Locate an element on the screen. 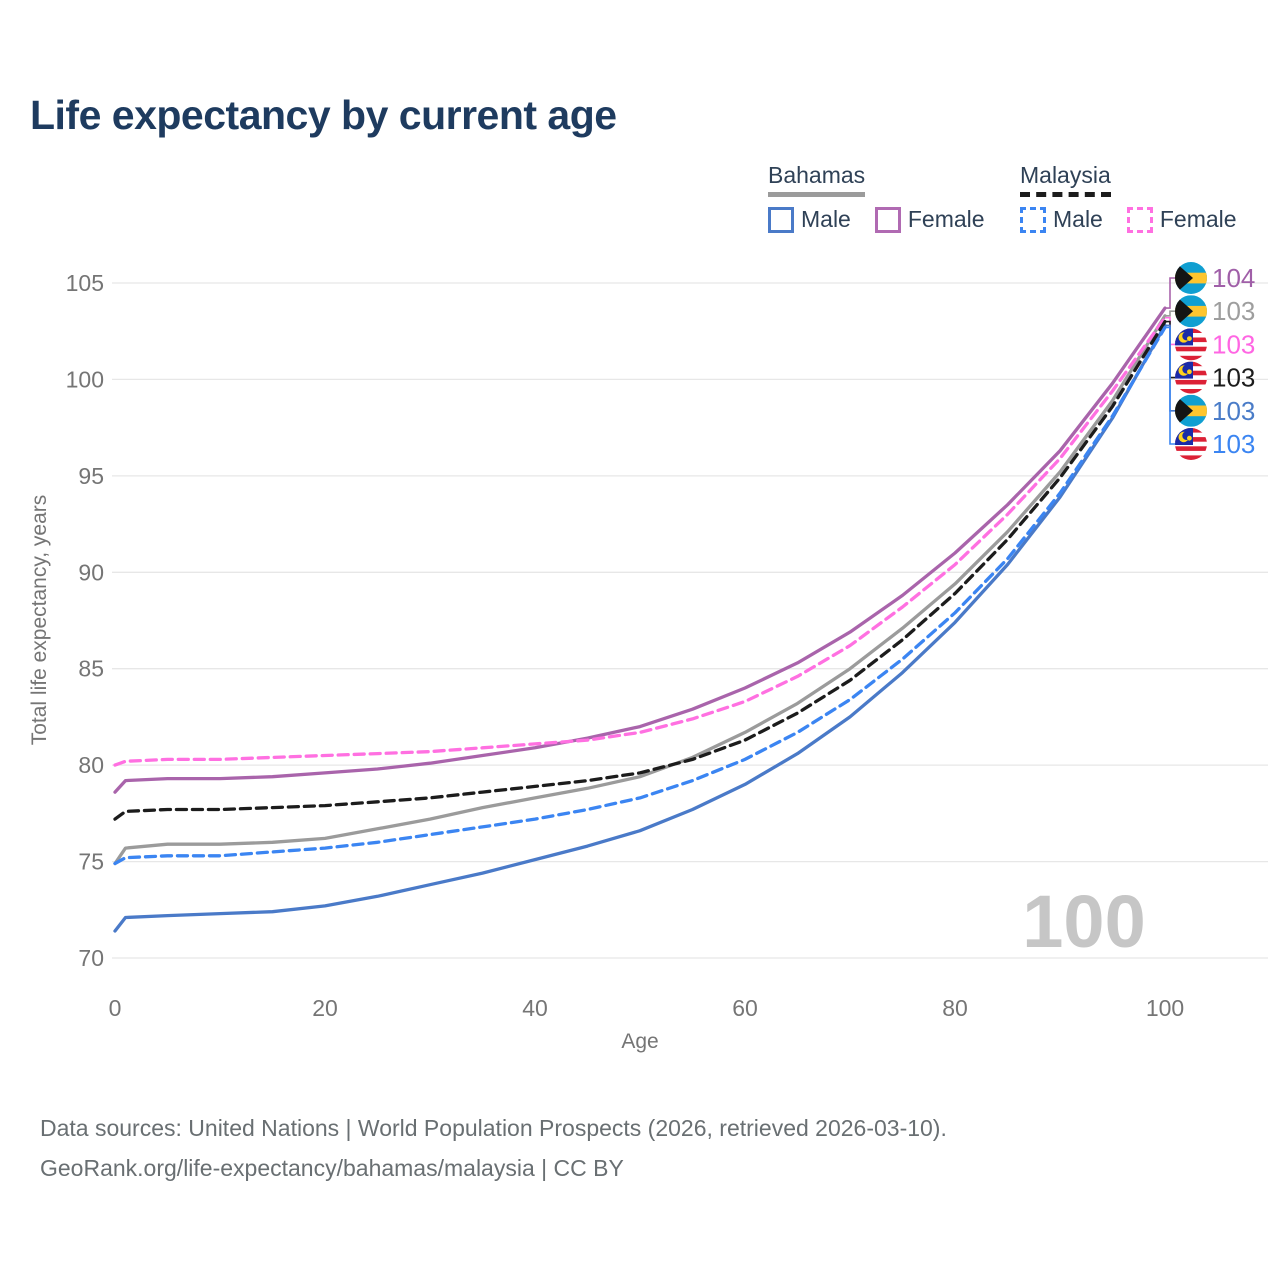 This screenshot has height=1280, width=1280. x-axis-tick-80: 80 is located at coordinates (955, 1008).